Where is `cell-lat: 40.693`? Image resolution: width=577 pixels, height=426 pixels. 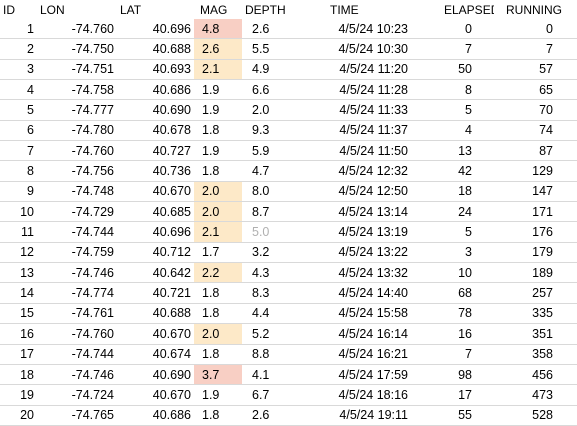
cell-lat: 40.693 is located at coordinates (155, 70).